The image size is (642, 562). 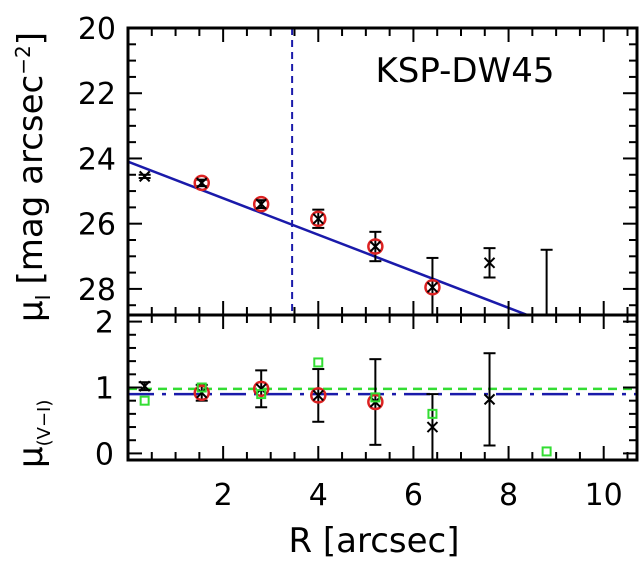 I want to click on x-tick-label: 6, so click(x=413, y=495).